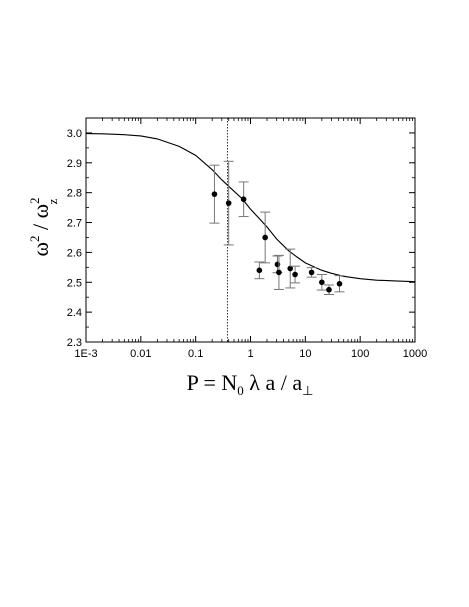 The height and width of the screenshot is (607, 469). What do you see at coordinates (52, 201) in the screenshot?
I see `y-title-sub2: z` at bounding box center [52, 201].